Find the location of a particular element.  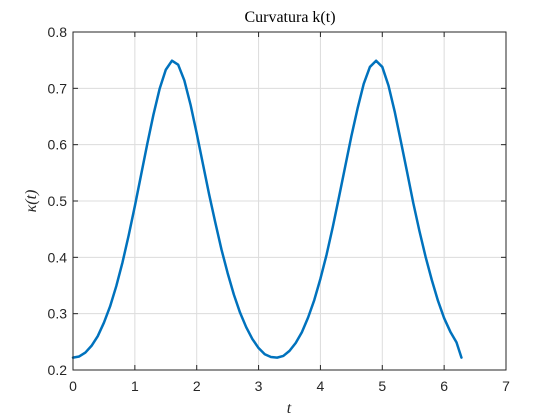

chart-title: Curvatura k(t) is located at coordinates (289, 17).